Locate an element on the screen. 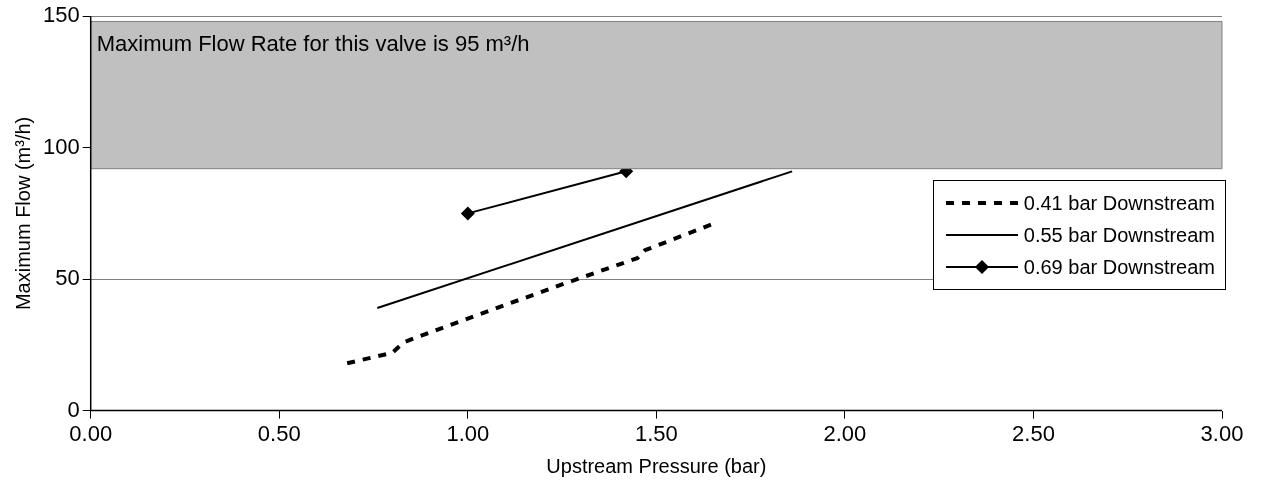  x-tick-label: 2.50 is located at coordinates (1033, 433).